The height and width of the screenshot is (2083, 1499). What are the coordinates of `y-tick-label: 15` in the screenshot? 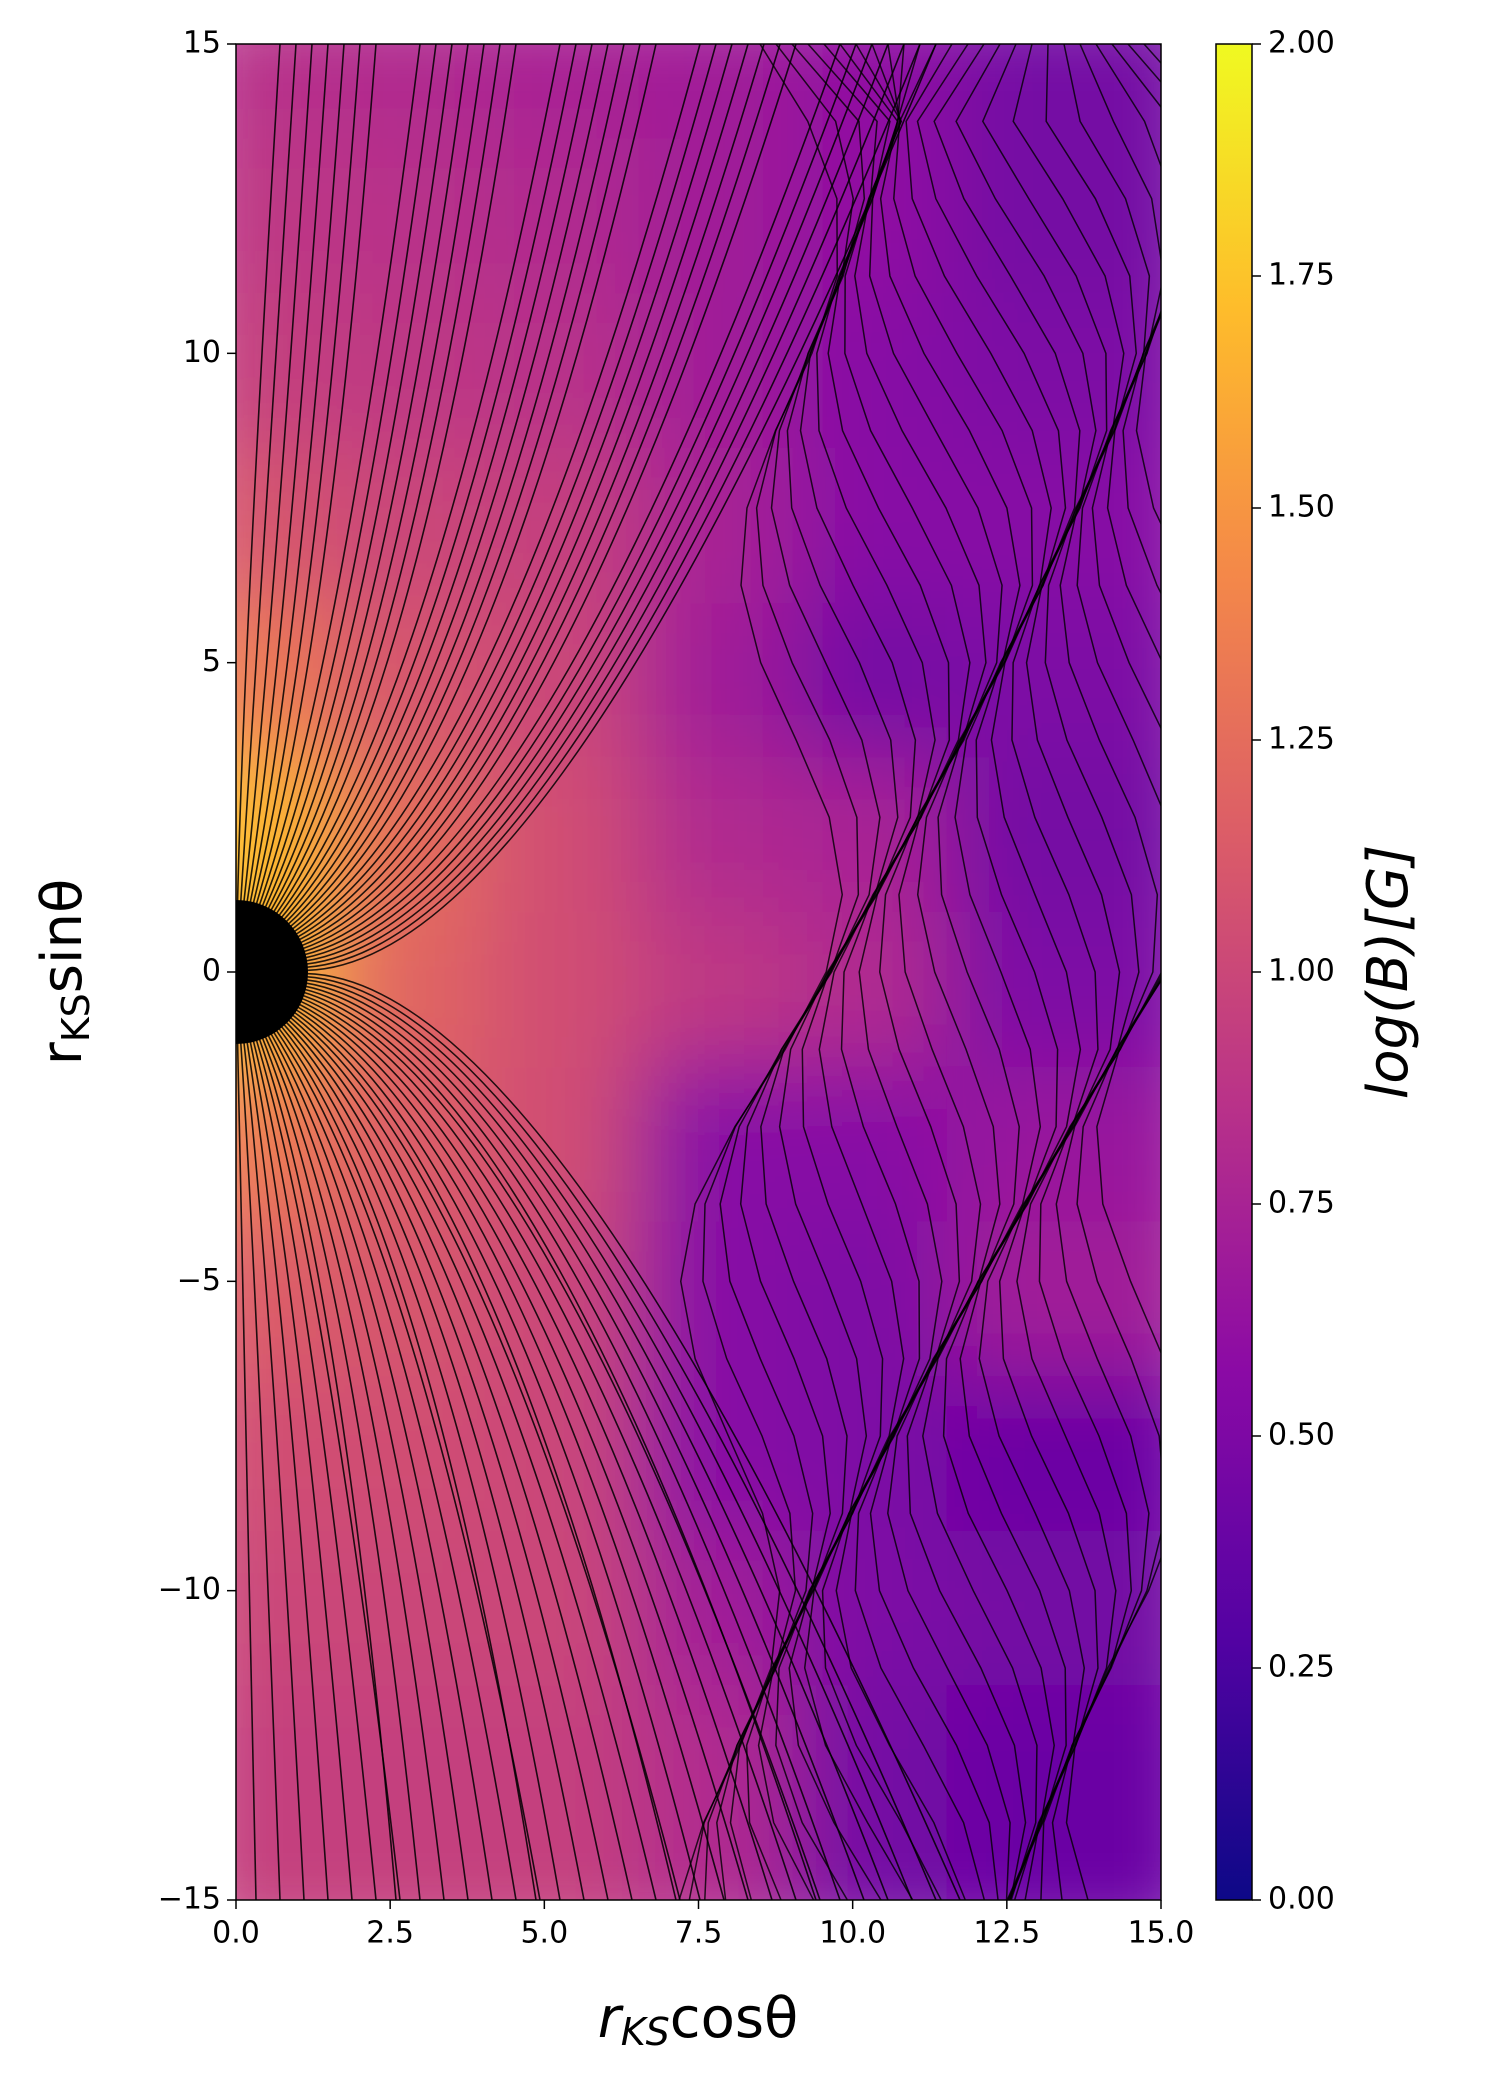 It's located at (202, 43).